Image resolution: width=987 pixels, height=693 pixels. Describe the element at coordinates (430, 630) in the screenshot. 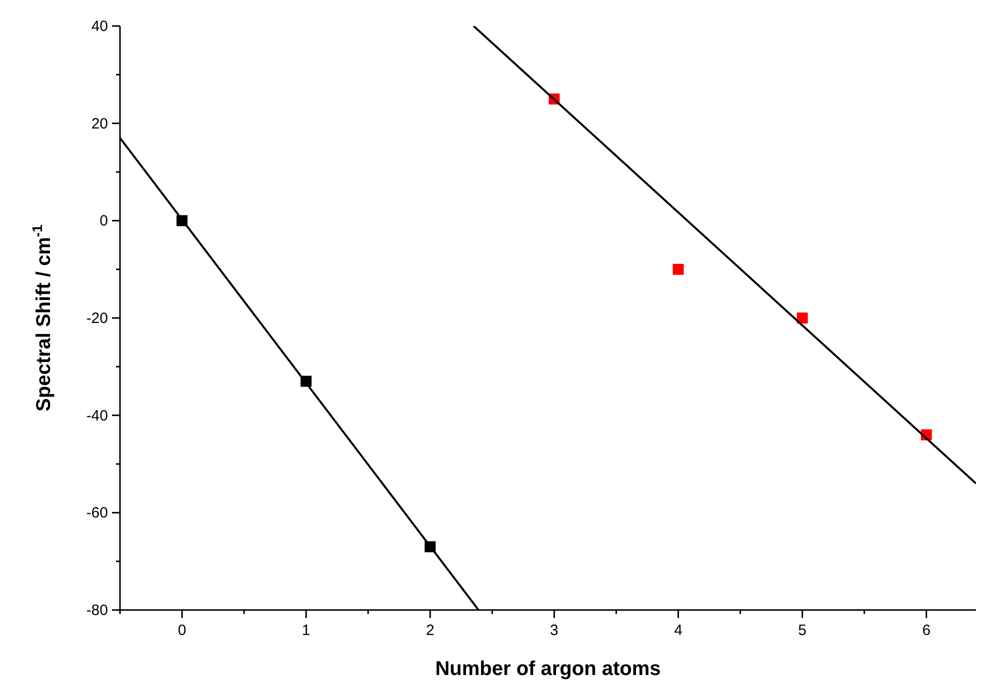

I see `x-tick-label: 2` at that location.